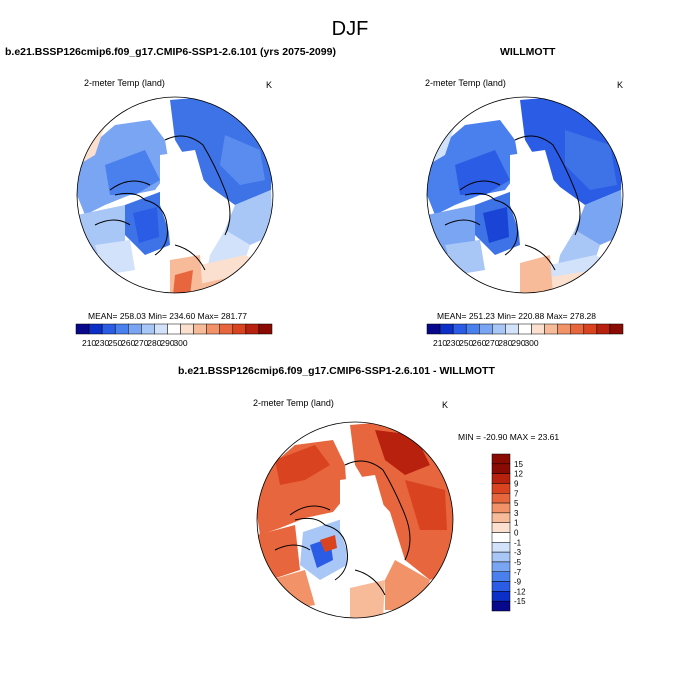 The height and width of the screenshot is (700, 700). I want to click on panel2-colorbar-tick-label: 270, so click(492, 343).